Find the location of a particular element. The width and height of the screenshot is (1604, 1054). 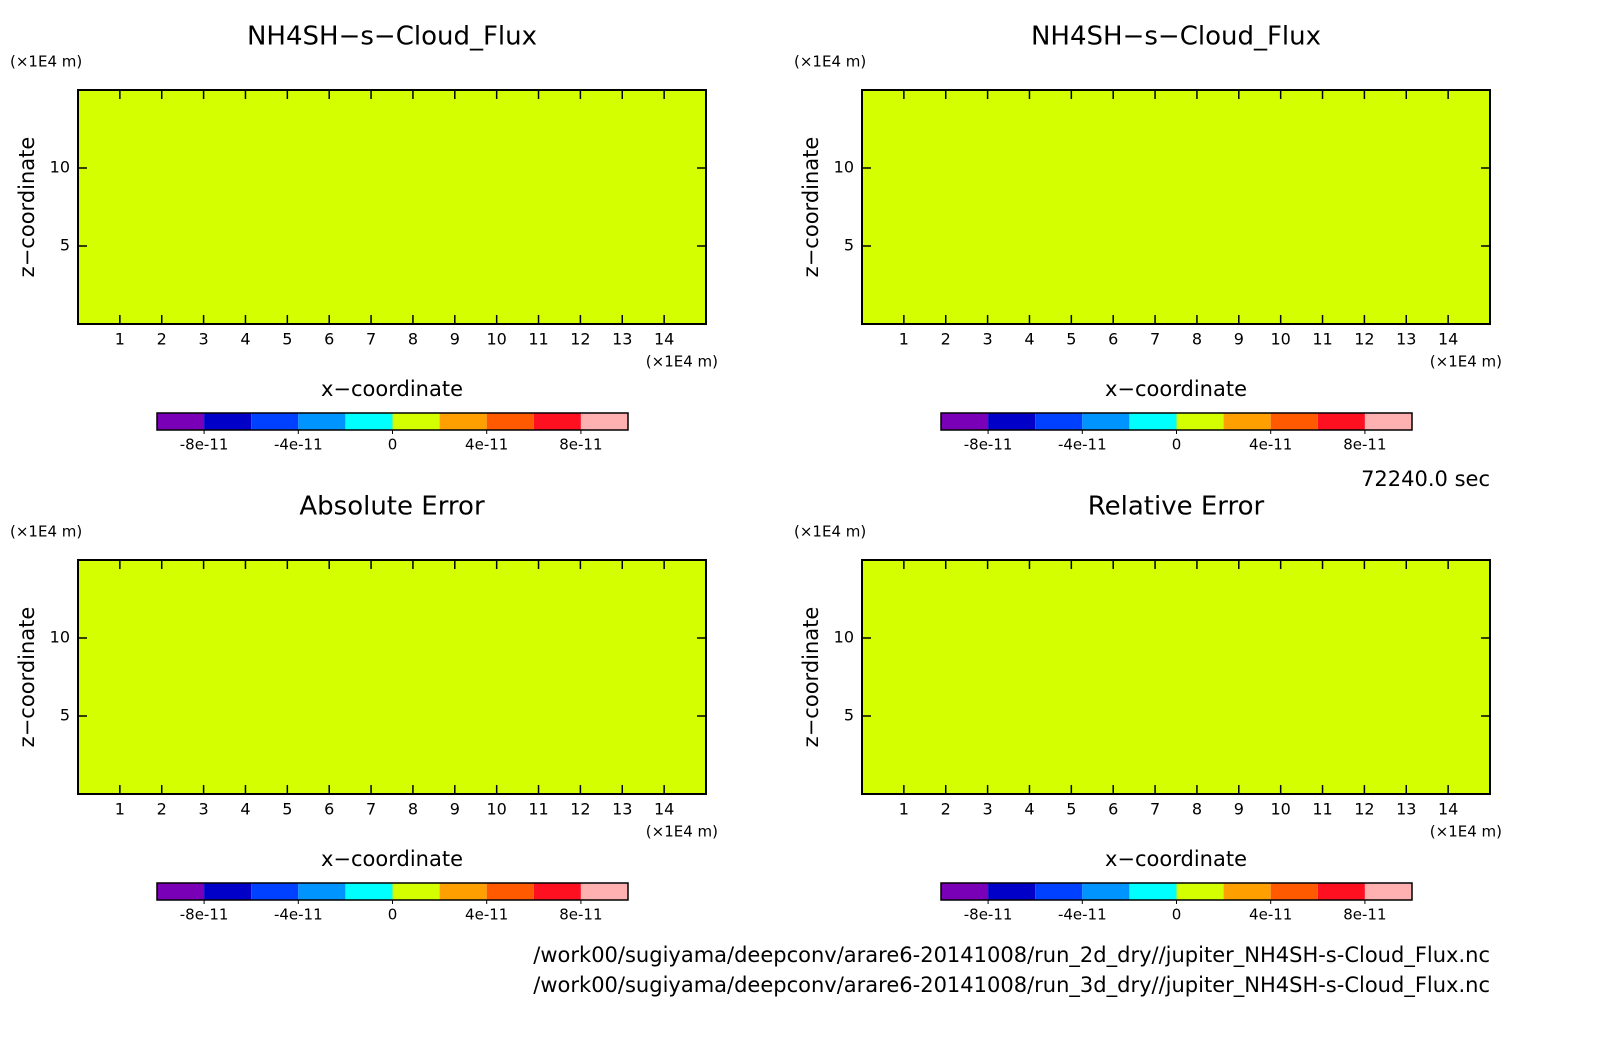

time-label: 72240.0 sec is located at coordinates (1425, 479).